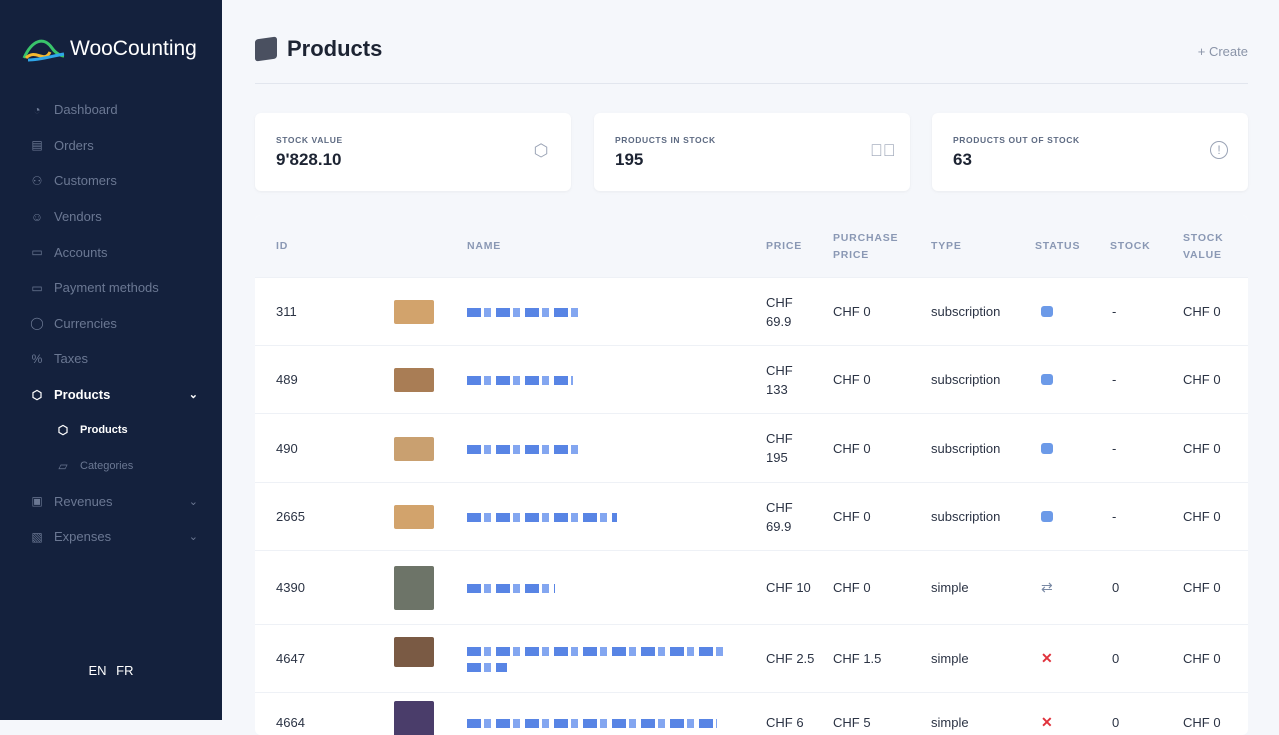  Describe the element at coordinates (37, 323) in the screenshot. I see `coins-icon: ◯` at that location.